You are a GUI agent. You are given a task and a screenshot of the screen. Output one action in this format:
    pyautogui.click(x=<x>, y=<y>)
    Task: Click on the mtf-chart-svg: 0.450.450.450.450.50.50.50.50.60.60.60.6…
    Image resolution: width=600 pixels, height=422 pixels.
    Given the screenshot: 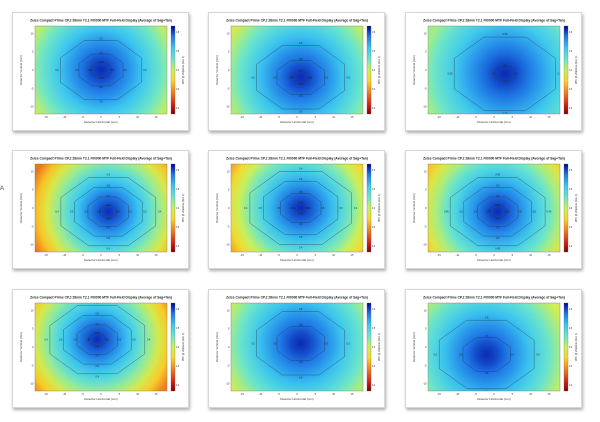 What is the action you would take?
    pyautogui.click(x=495, y=210)
    